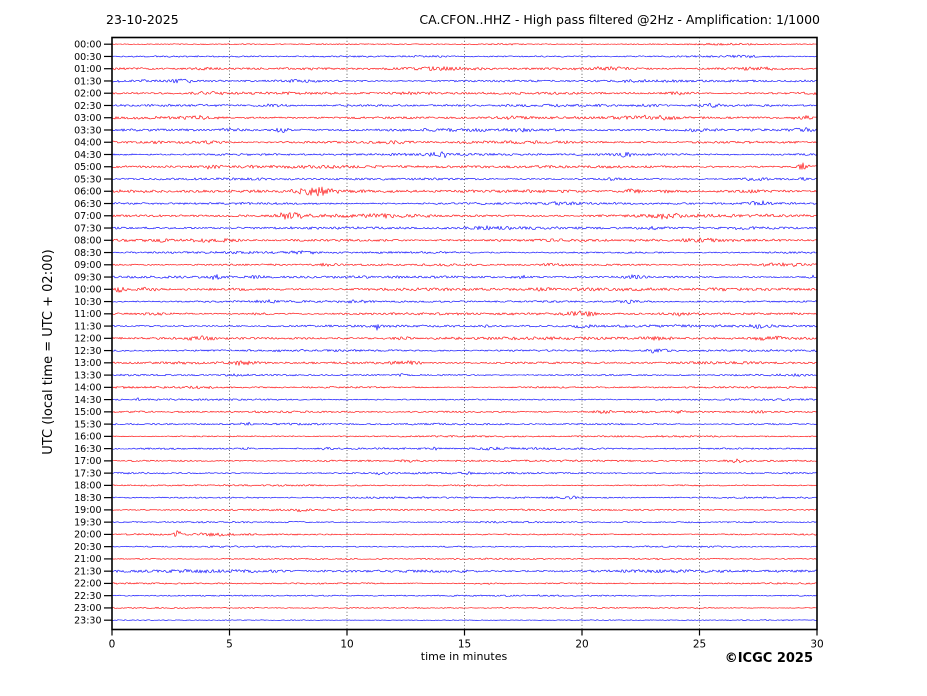 This screenshot has height=696, width=927. What do you see at coordinates (87, 584) in the screenshot?
I see `y-tick-label: 22:00` at bounding box center [87, 584].